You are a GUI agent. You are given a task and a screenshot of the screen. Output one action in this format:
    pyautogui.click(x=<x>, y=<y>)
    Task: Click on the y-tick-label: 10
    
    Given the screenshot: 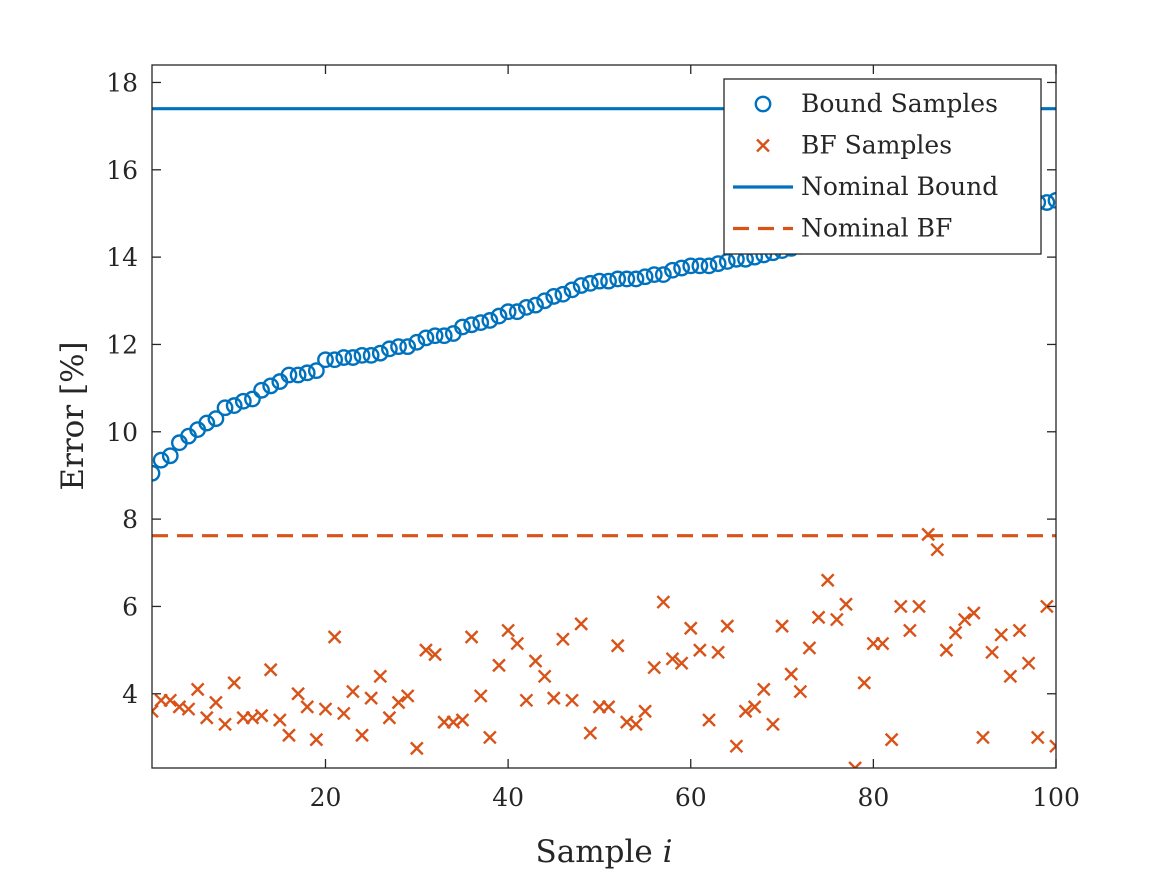 What is the action you would take?
    pyautogui.click(x=122, y=432)
    